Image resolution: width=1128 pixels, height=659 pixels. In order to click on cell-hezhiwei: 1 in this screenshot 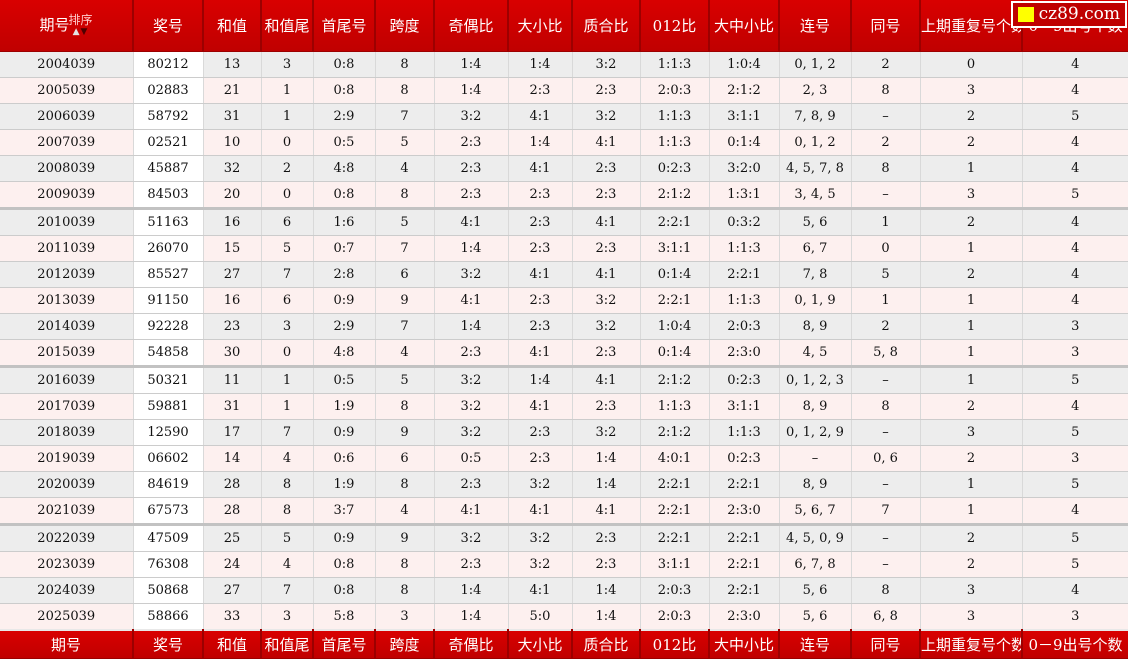, I will do `click(287, 116)`.